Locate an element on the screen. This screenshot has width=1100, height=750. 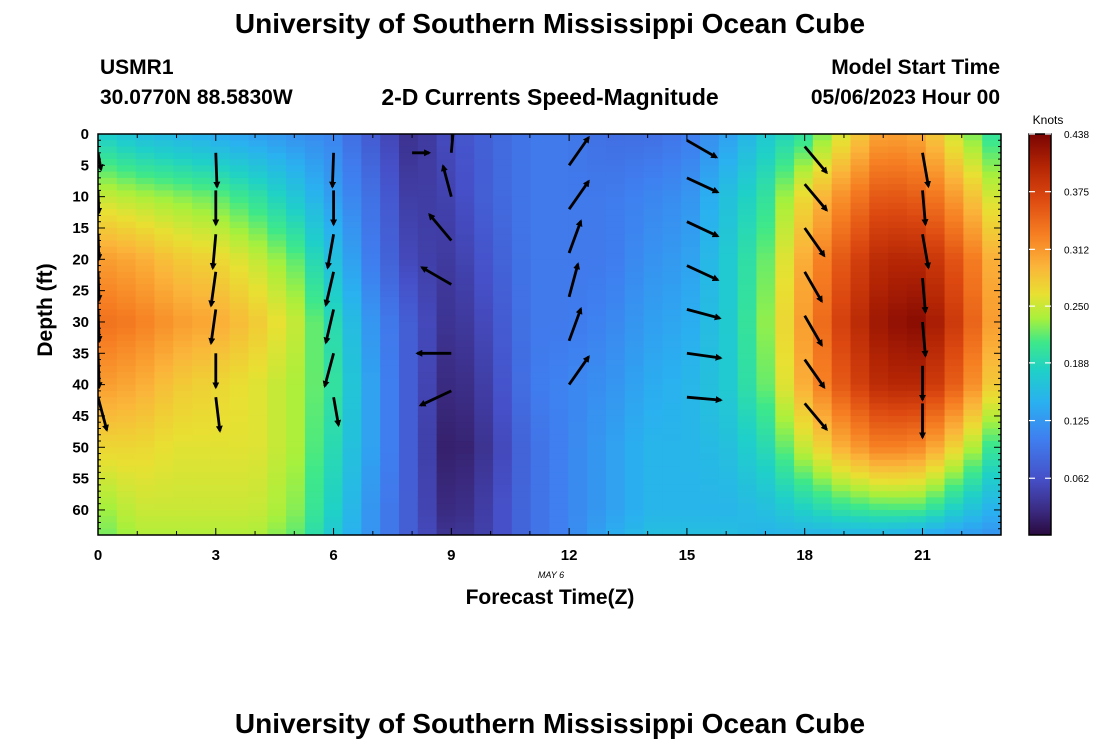
x-tick-label: 15 is located at coordinates (687, 555).